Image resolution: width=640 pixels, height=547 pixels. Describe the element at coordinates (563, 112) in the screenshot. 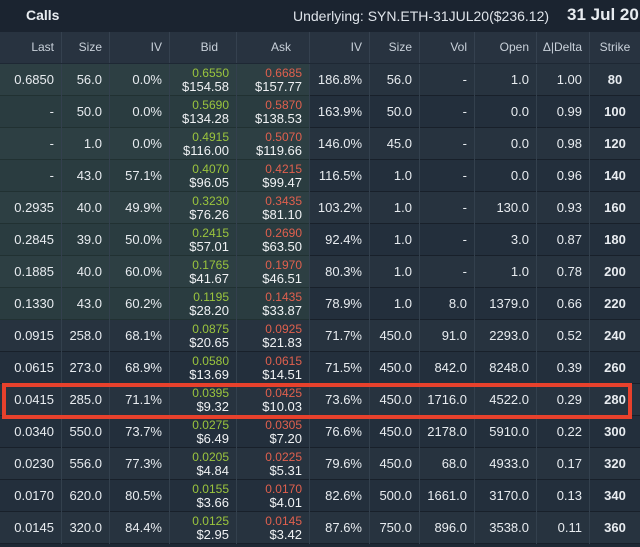

I see `delta-cell: 0.99` at that location.